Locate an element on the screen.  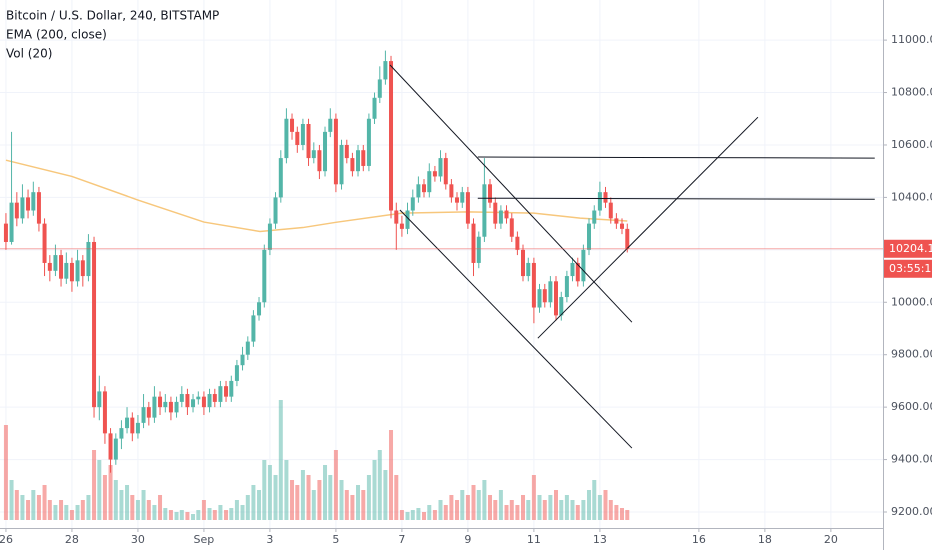
x-tick-label: 28 is located at coordinates (72, 539).